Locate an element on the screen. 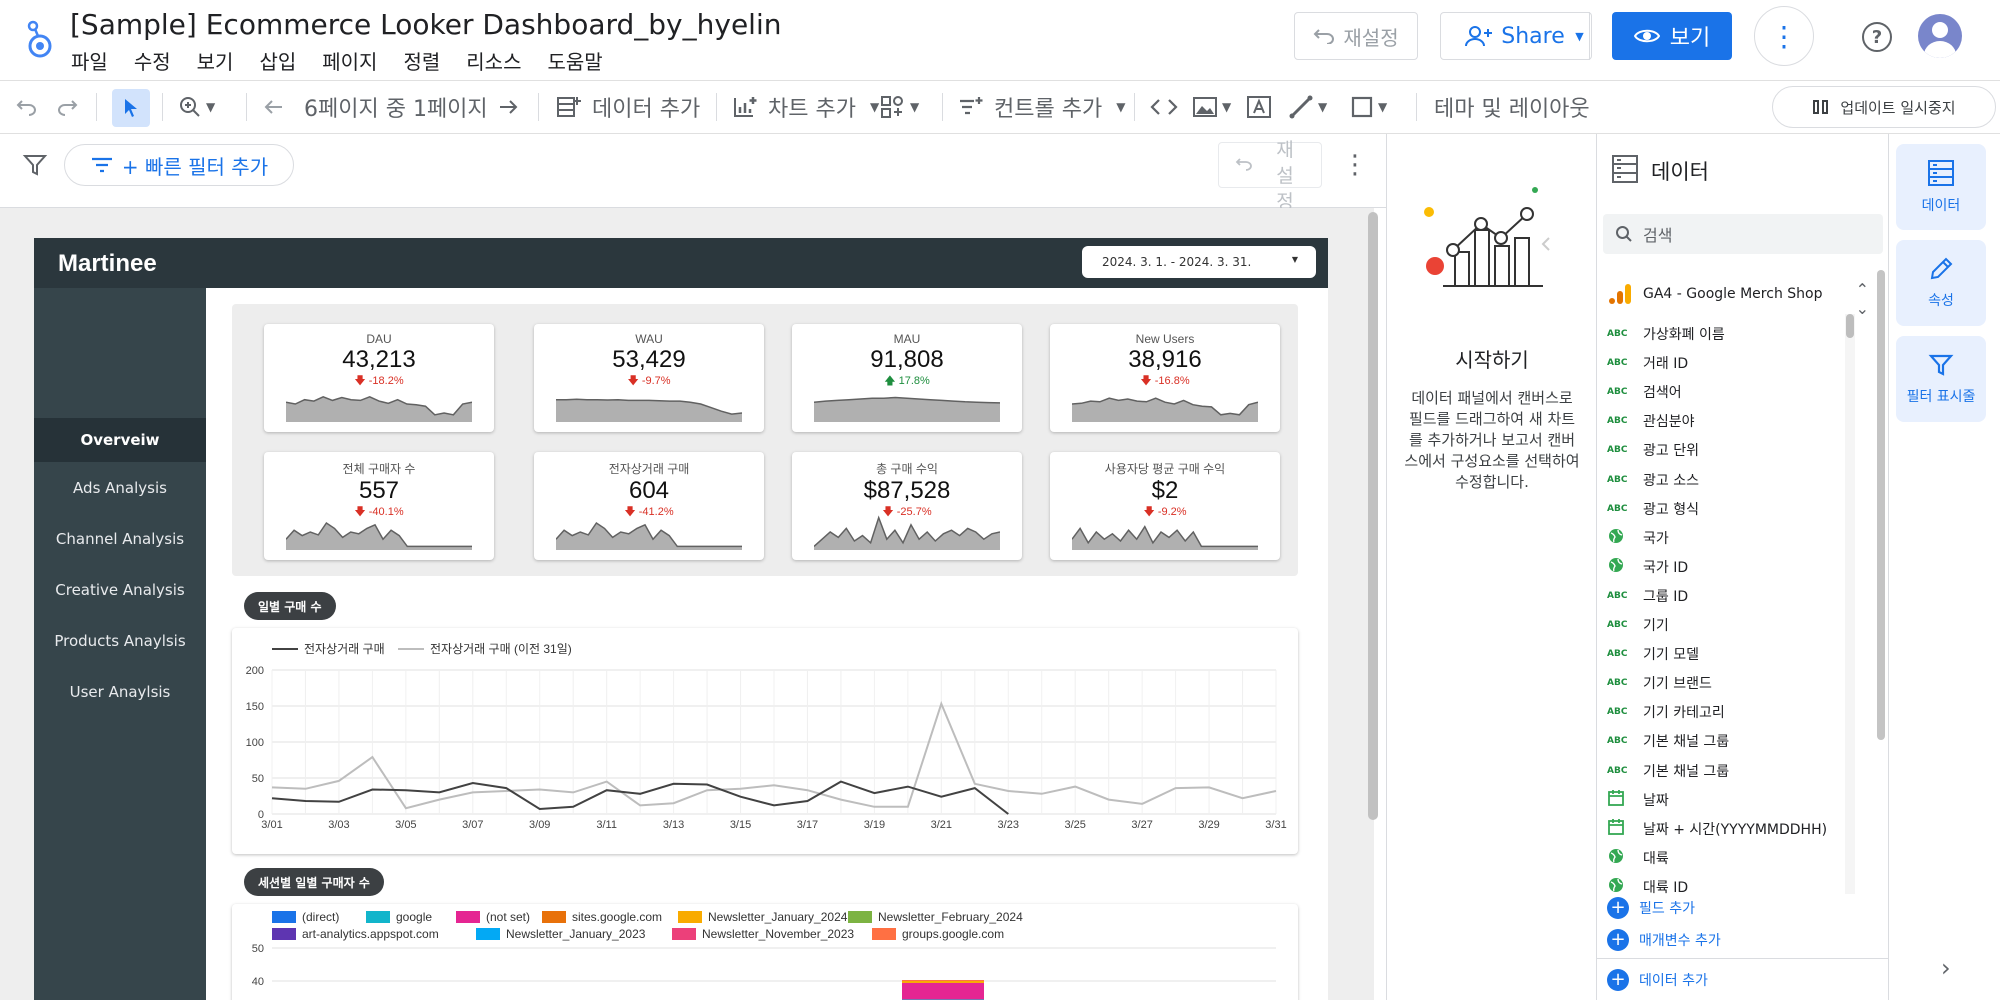 Image resolution: width=2000 pixels, height=1000 pixels. canvas-scrollbar is located at coordinates (1373, 516).